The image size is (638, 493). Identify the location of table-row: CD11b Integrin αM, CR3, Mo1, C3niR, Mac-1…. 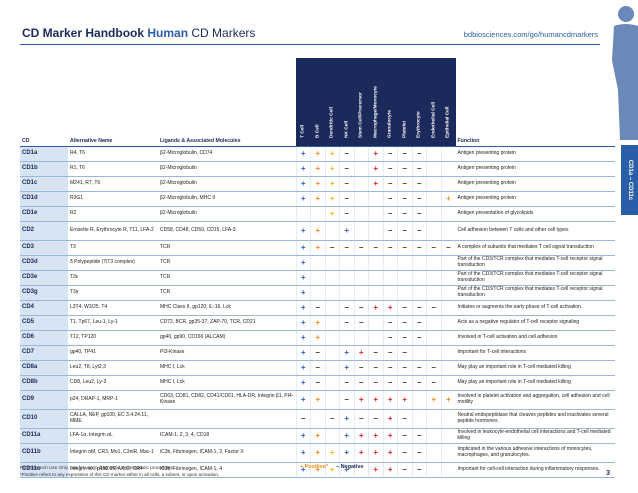
(317, 453).